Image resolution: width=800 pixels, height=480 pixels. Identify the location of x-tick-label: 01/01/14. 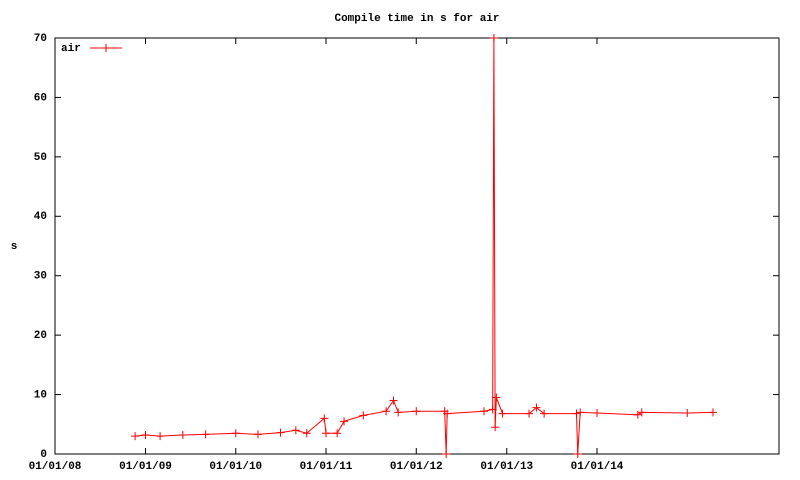
(597, 467).